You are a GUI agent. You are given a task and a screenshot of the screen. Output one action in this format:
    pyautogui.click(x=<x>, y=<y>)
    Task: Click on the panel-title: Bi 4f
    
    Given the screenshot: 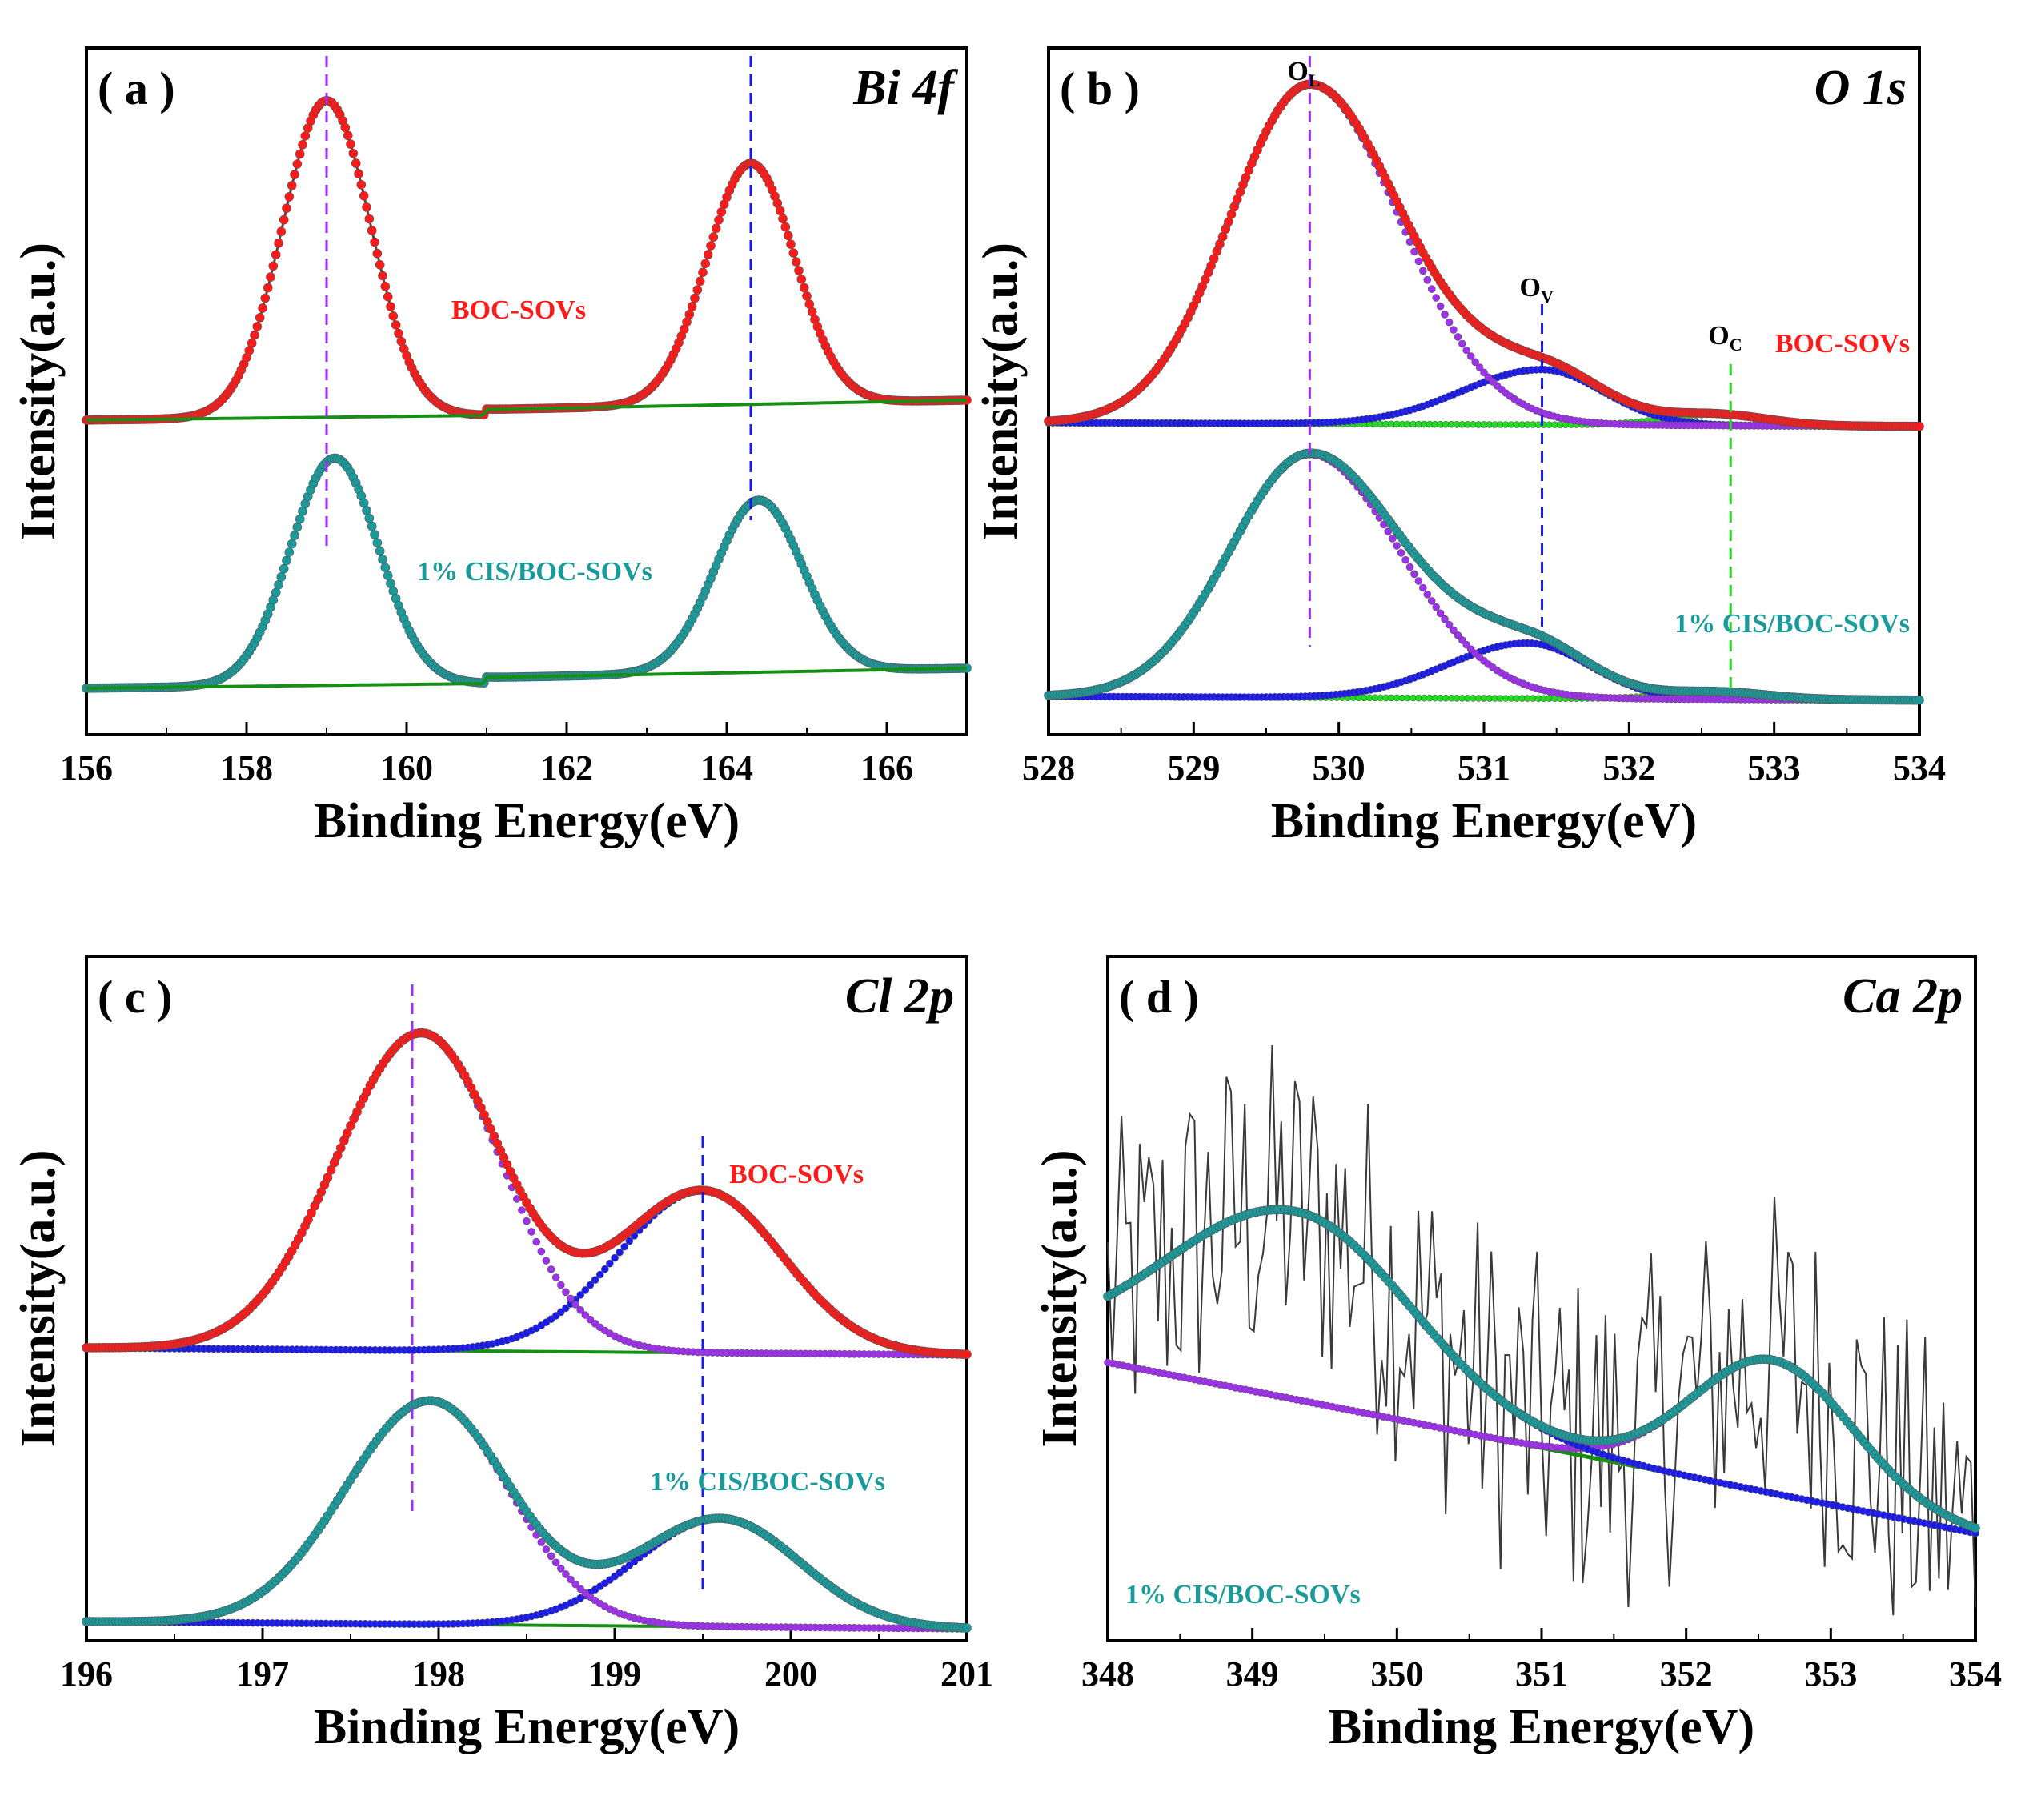 What is the action you would take?
    pyautogui.click(x=905, y=88)
    